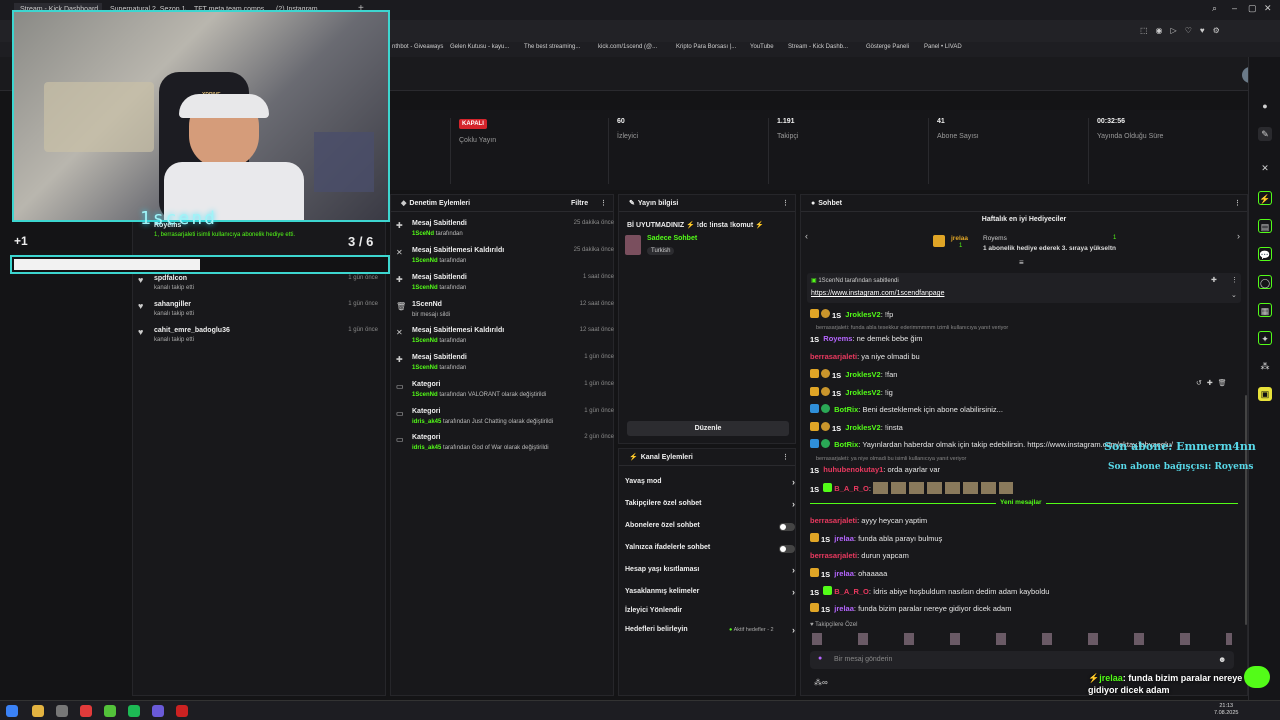 This screenshot has height=720, width=1280. I want to click on edit-button: Düzenle, so click(708, 428).